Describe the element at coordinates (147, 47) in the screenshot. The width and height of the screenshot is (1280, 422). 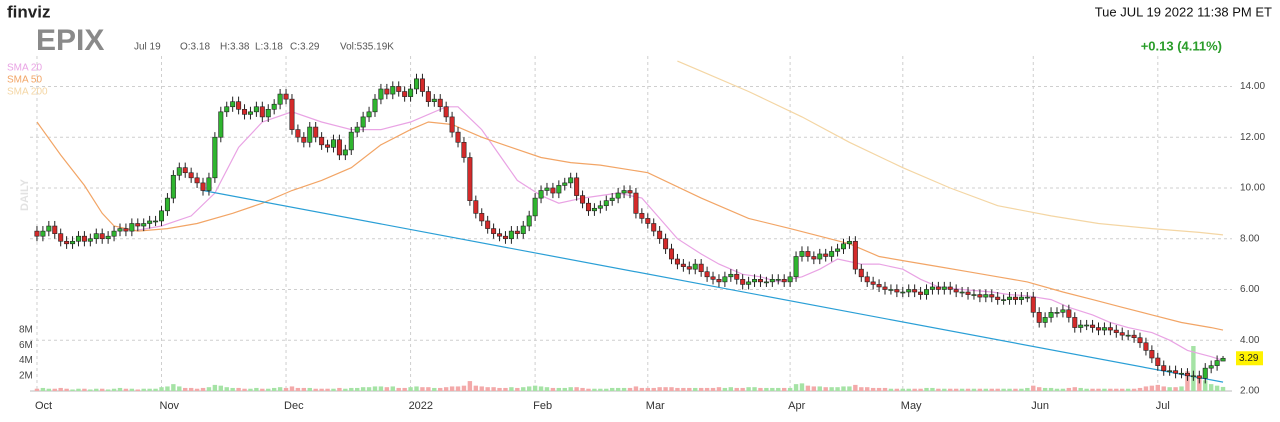
I see `quote-date: Jul 19` at that location.